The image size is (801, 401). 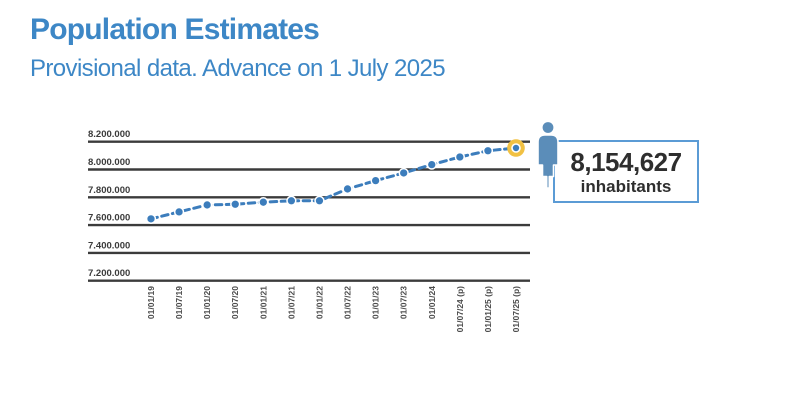 I want to click on y-tick-label: 8.000.000, so click(x=109, y=162).